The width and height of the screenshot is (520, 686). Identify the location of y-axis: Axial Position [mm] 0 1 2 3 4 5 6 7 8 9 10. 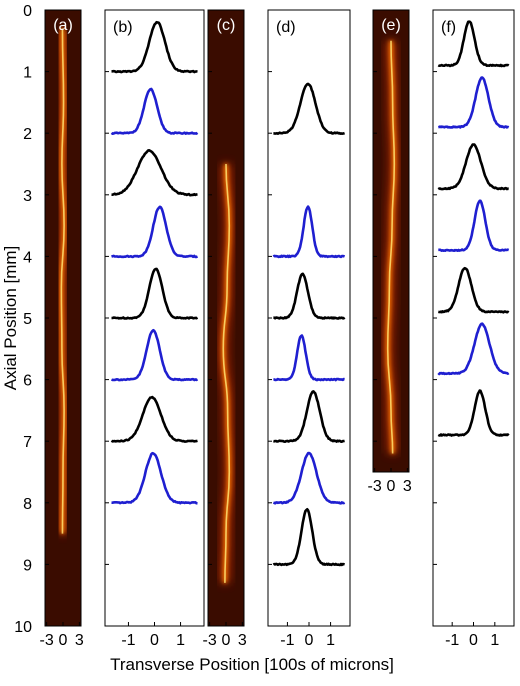
(16, 319).